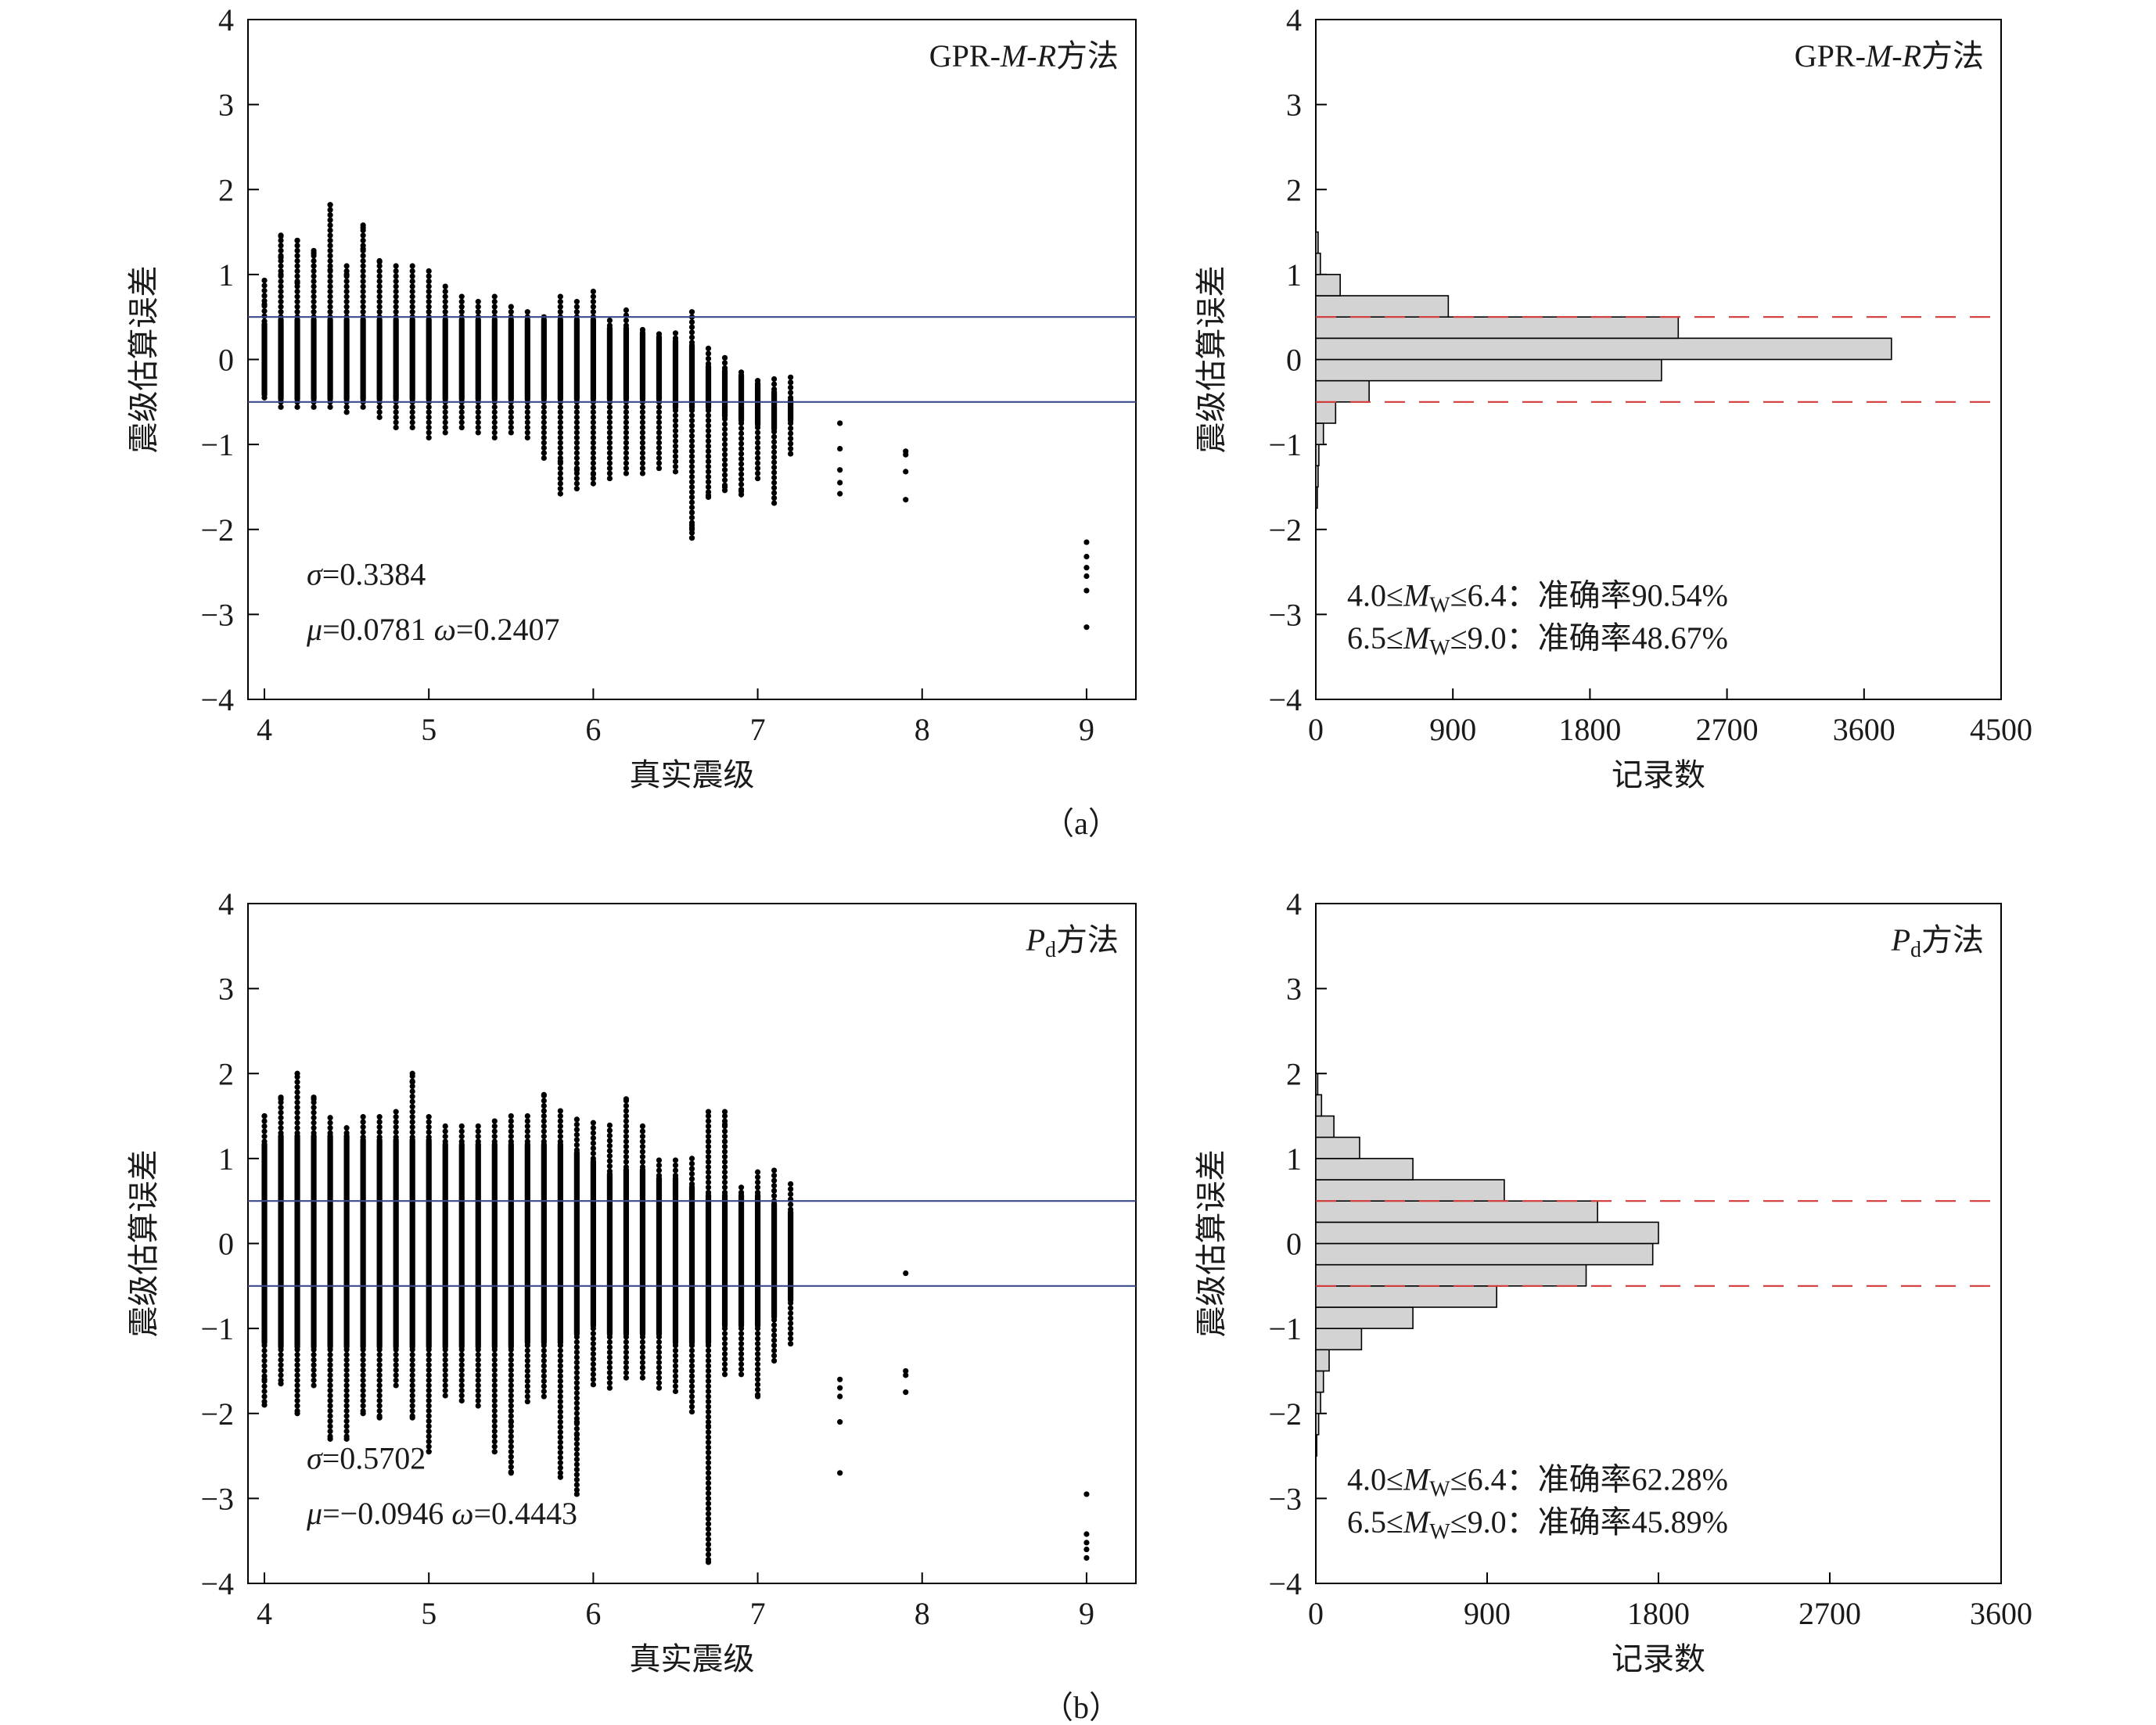 The width and height of the screenshot is (2156, 1725). I want to click on y-tick-label: 1, so click(226, 1159).